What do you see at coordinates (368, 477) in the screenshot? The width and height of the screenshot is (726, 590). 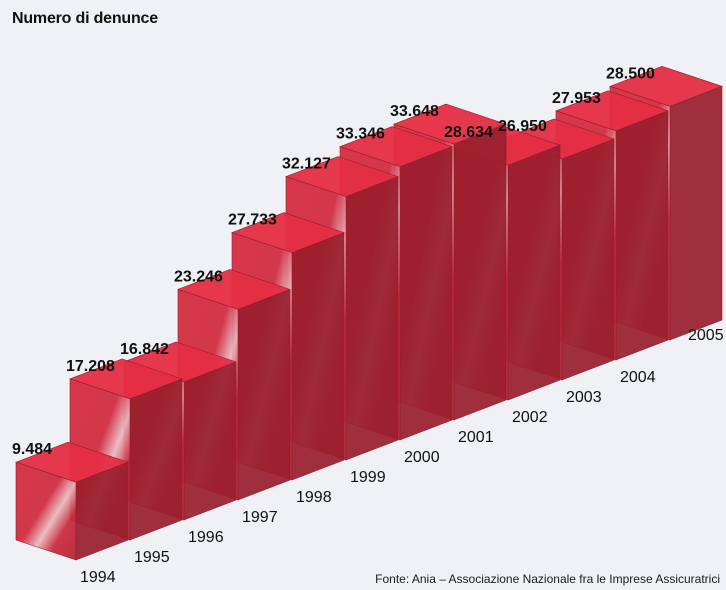 I see `year-label-1999: 1999` at bounding box center [368, 477].